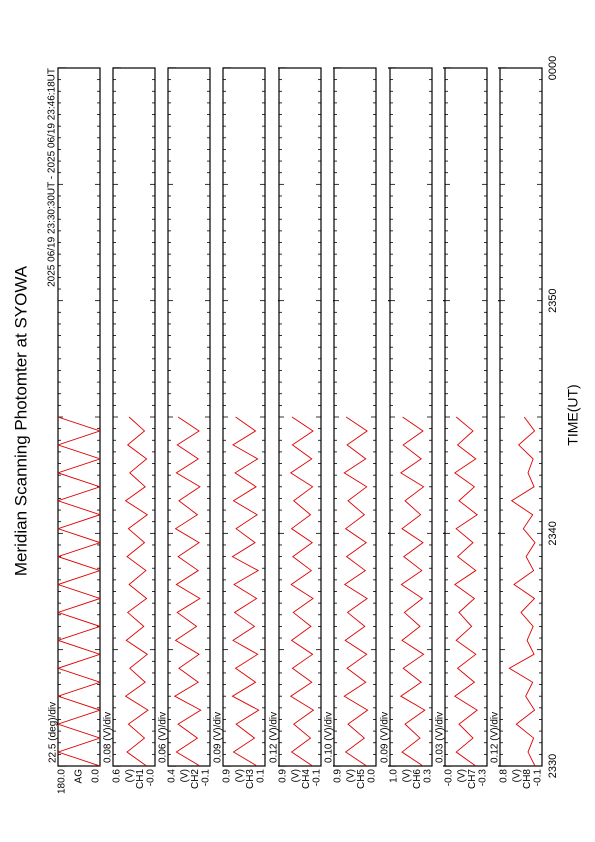 The height and width of the screenshot is (842, 595). I want to click on x-axis-title: TIME(UT), so click(573, 414).